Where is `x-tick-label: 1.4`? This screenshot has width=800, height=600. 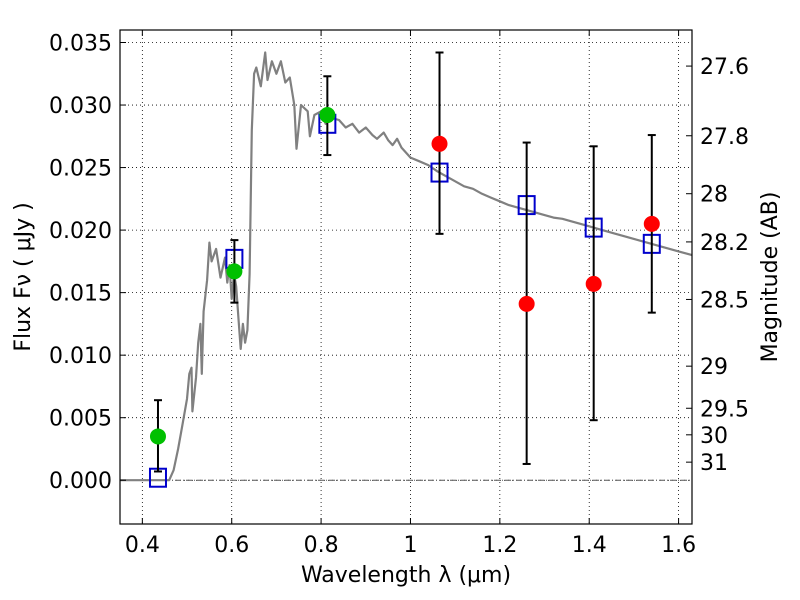
x-tick-label: 1.4 is located at coordinates (589, 545).